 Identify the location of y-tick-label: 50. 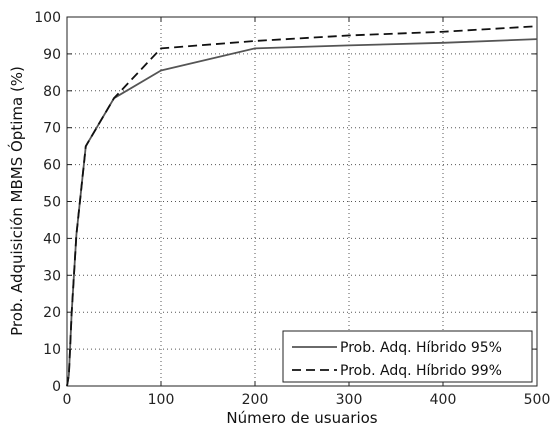
(52, 203).